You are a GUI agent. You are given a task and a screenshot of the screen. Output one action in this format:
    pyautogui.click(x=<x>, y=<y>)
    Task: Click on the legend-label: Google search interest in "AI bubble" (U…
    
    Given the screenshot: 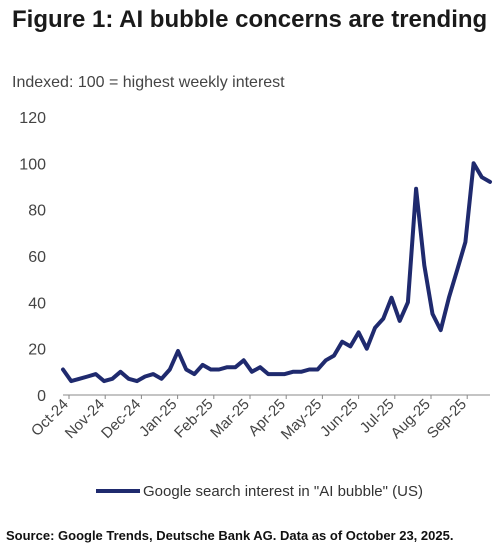 What is the action you would take?
    pyautogui.click(x=283, y=491)
    